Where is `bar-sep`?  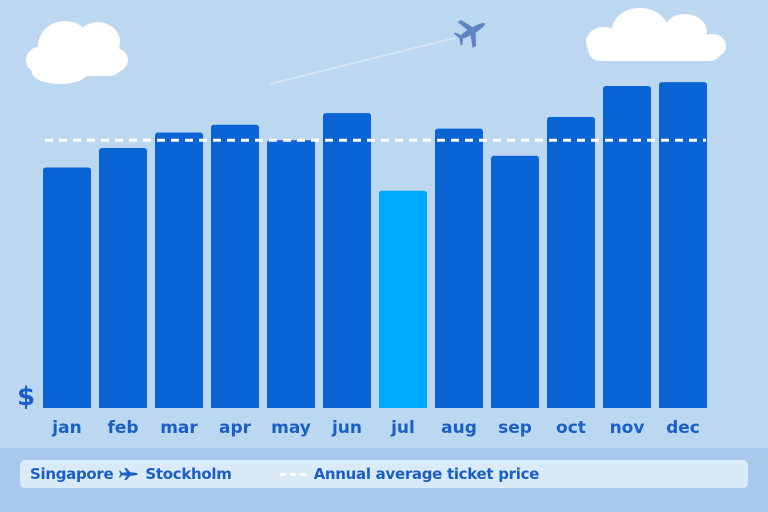 bar-sep is located at coordinates (515, 281).